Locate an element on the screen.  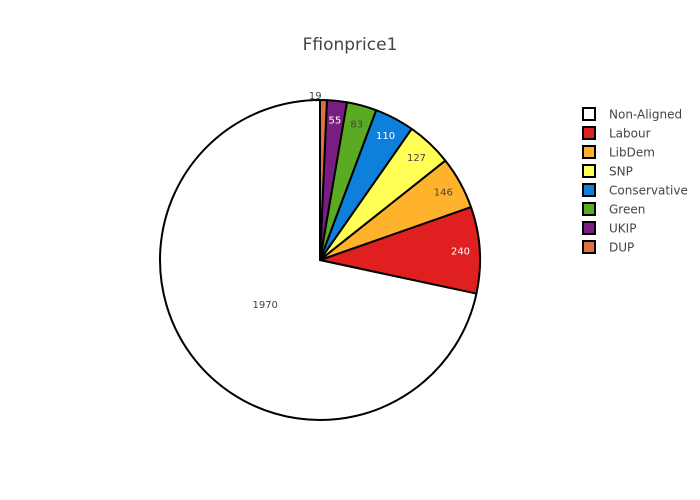
pie-slice-dup is located at coordinates (323, 179).